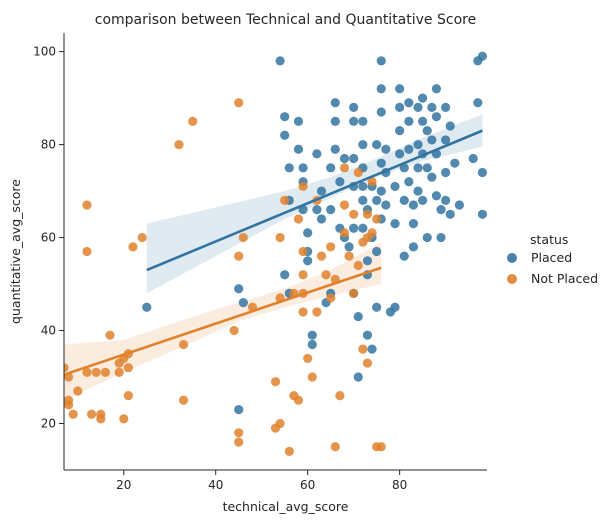  Describe the element at coordinates (551, 257) in the screenshot. I see `legend-label: Placed` at that location.